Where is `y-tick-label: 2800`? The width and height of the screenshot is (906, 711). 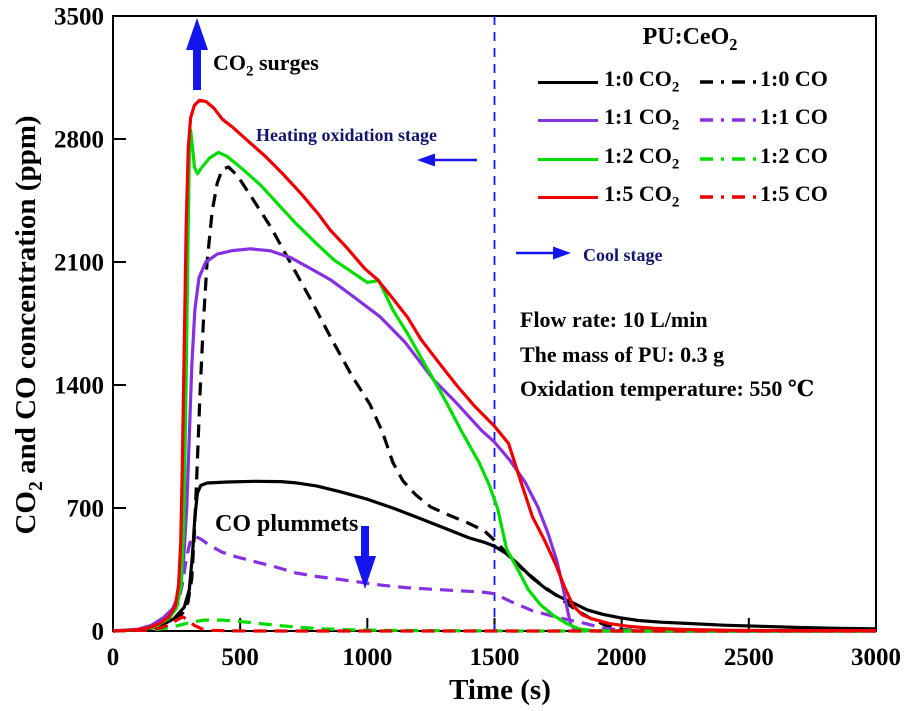
y-tick-label: 2800 is located at coordinates (79, 140).